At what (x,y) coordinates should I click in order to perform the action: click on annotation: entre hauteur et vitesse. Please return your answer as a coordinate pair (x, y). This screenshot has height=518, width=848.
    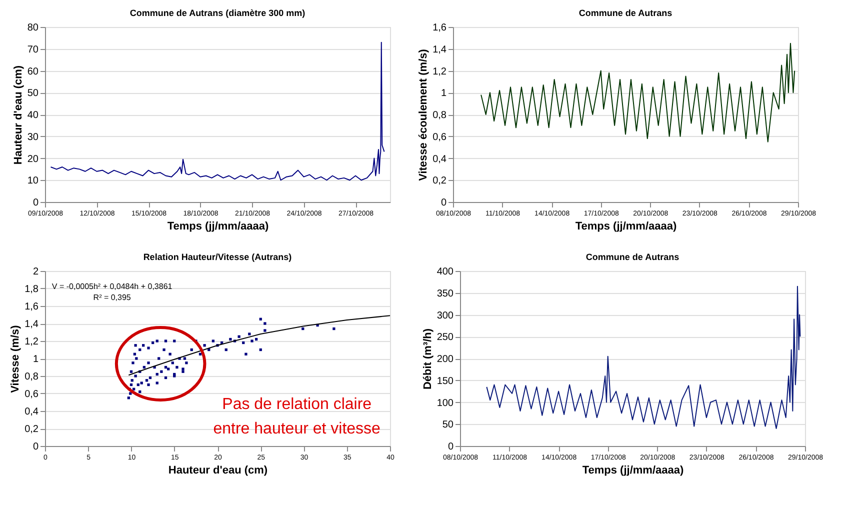
    Looking at the image, I should click on (297, 429).